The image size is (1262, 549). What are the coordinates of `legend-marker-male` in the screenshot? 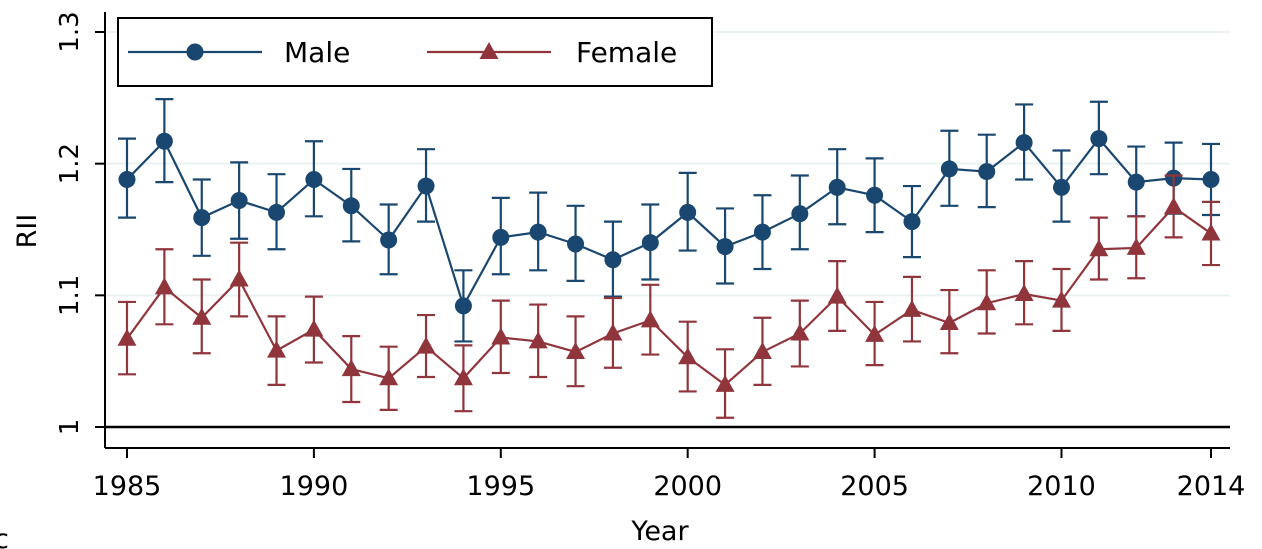 It's located at (195, 52).